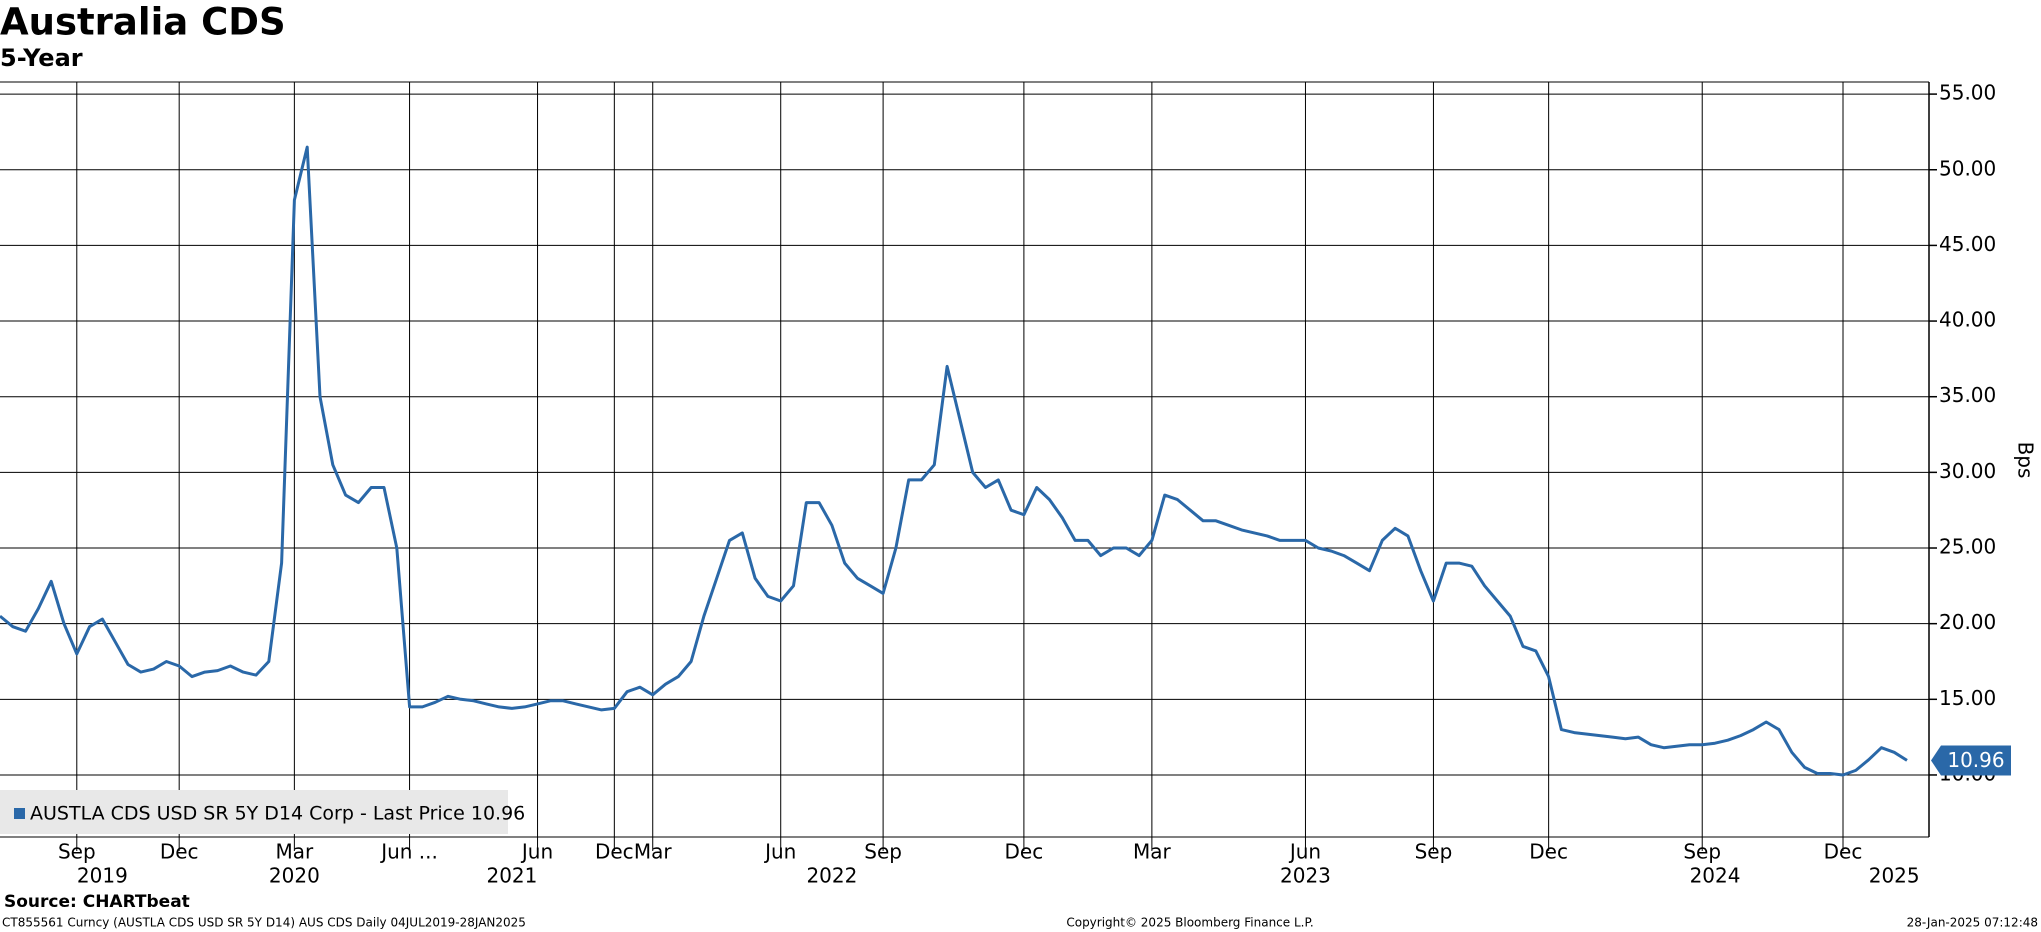  What do you see at coordinates (1305, 876) in the screenshot?
I see `x-year-label: 2023` at bounding box center [1305, 876].